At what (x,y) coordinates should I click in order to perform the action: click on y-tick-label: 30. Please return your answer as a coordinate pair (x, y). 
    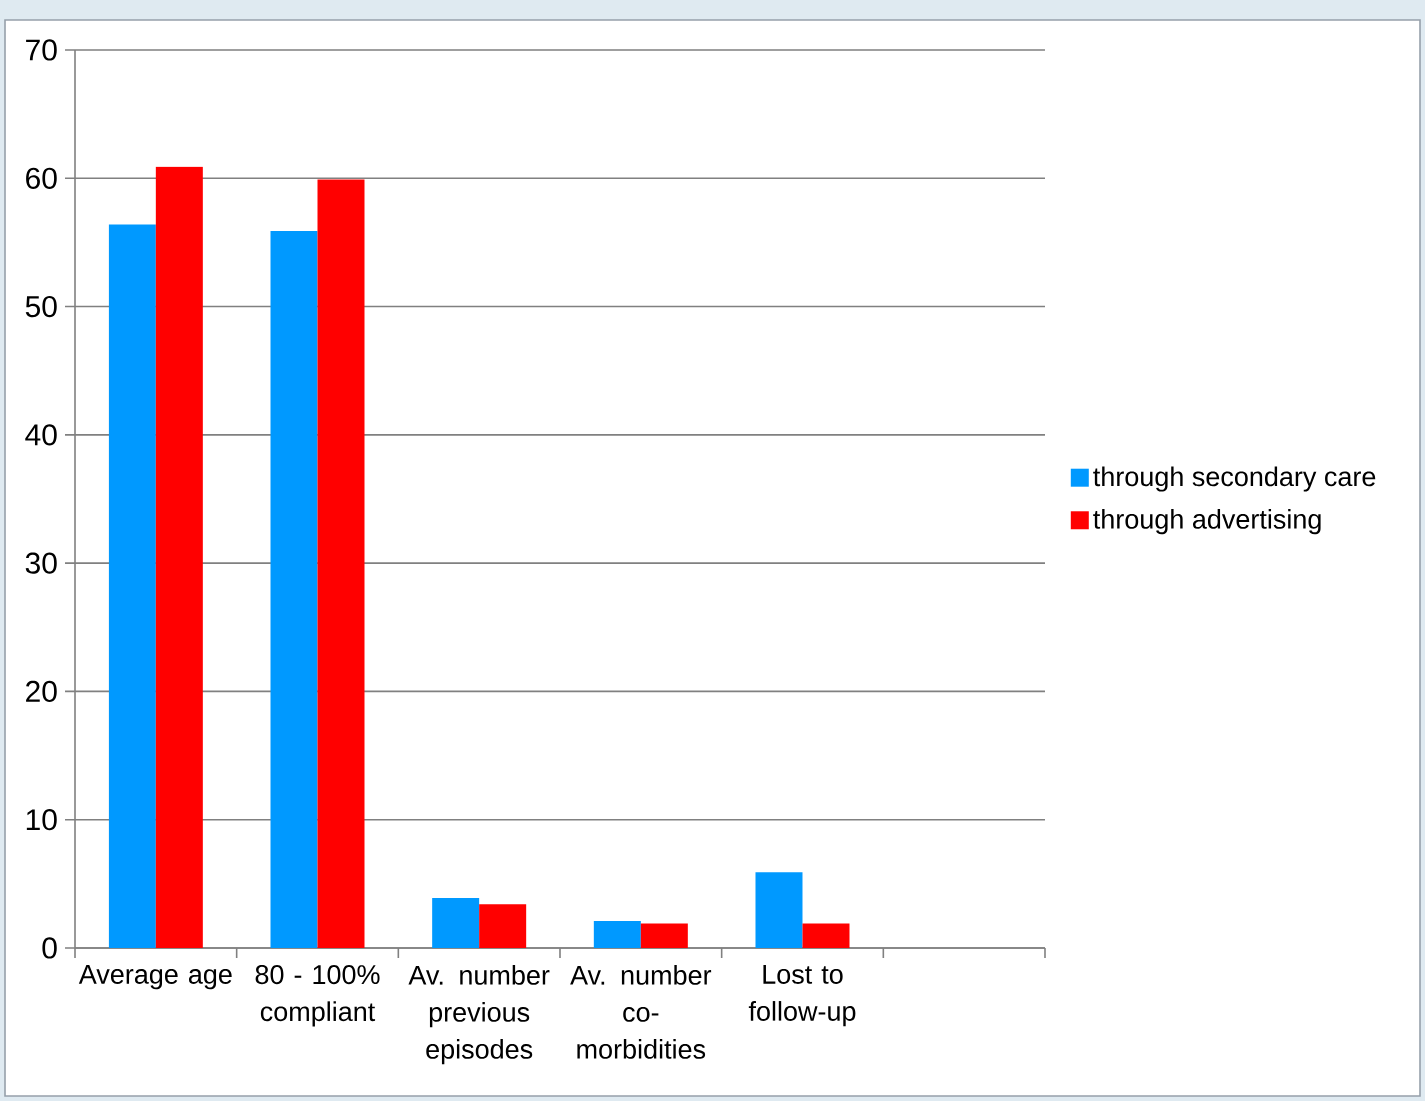
    Looking at the image, I should click on (41, 563).